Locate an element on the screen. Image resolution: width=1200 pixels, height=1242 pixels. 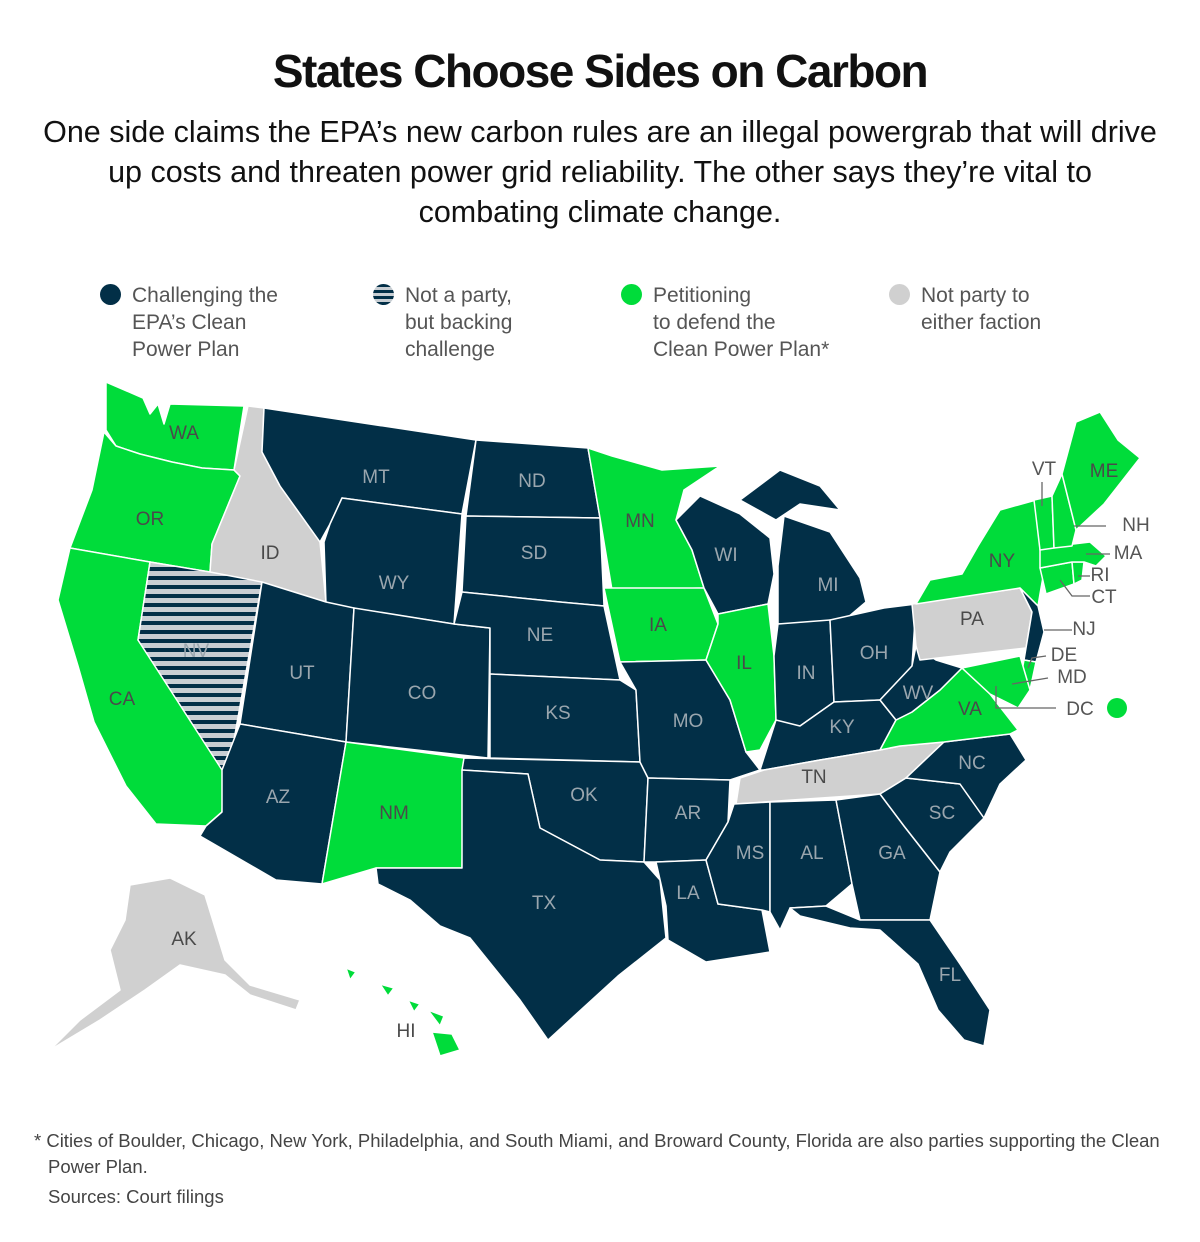
state-nh is located at coordinates (1064, 511).